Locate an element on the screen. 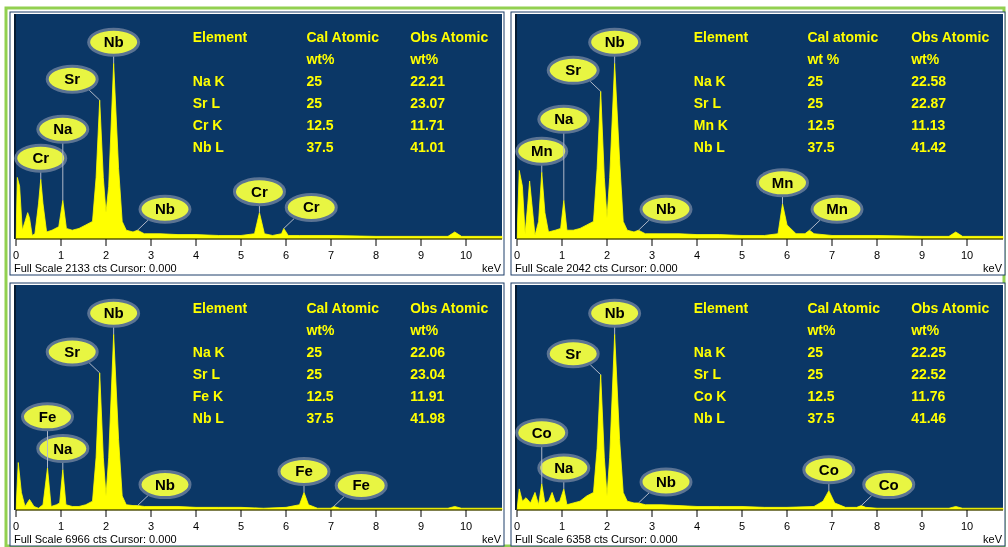 The height and width of the screenshot is (547, 1008). annotation: 41.01 is located at coordinates (428, 147).